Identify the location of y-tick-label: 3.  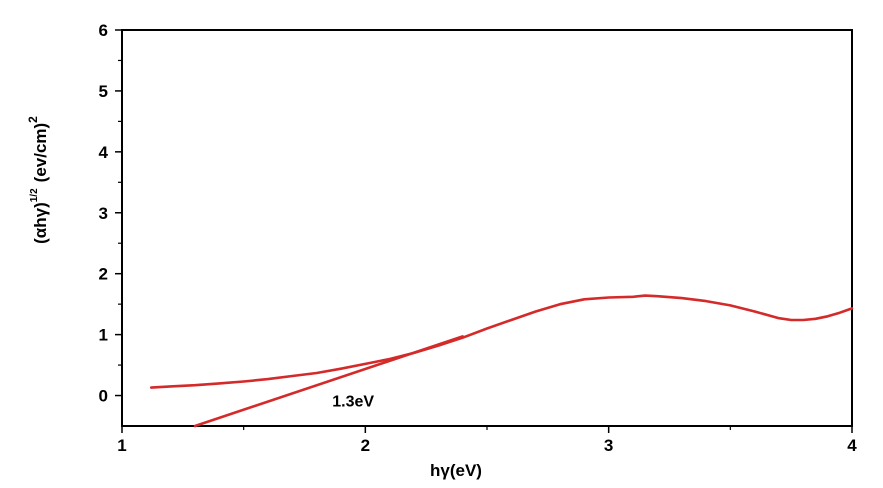
(103, 213).